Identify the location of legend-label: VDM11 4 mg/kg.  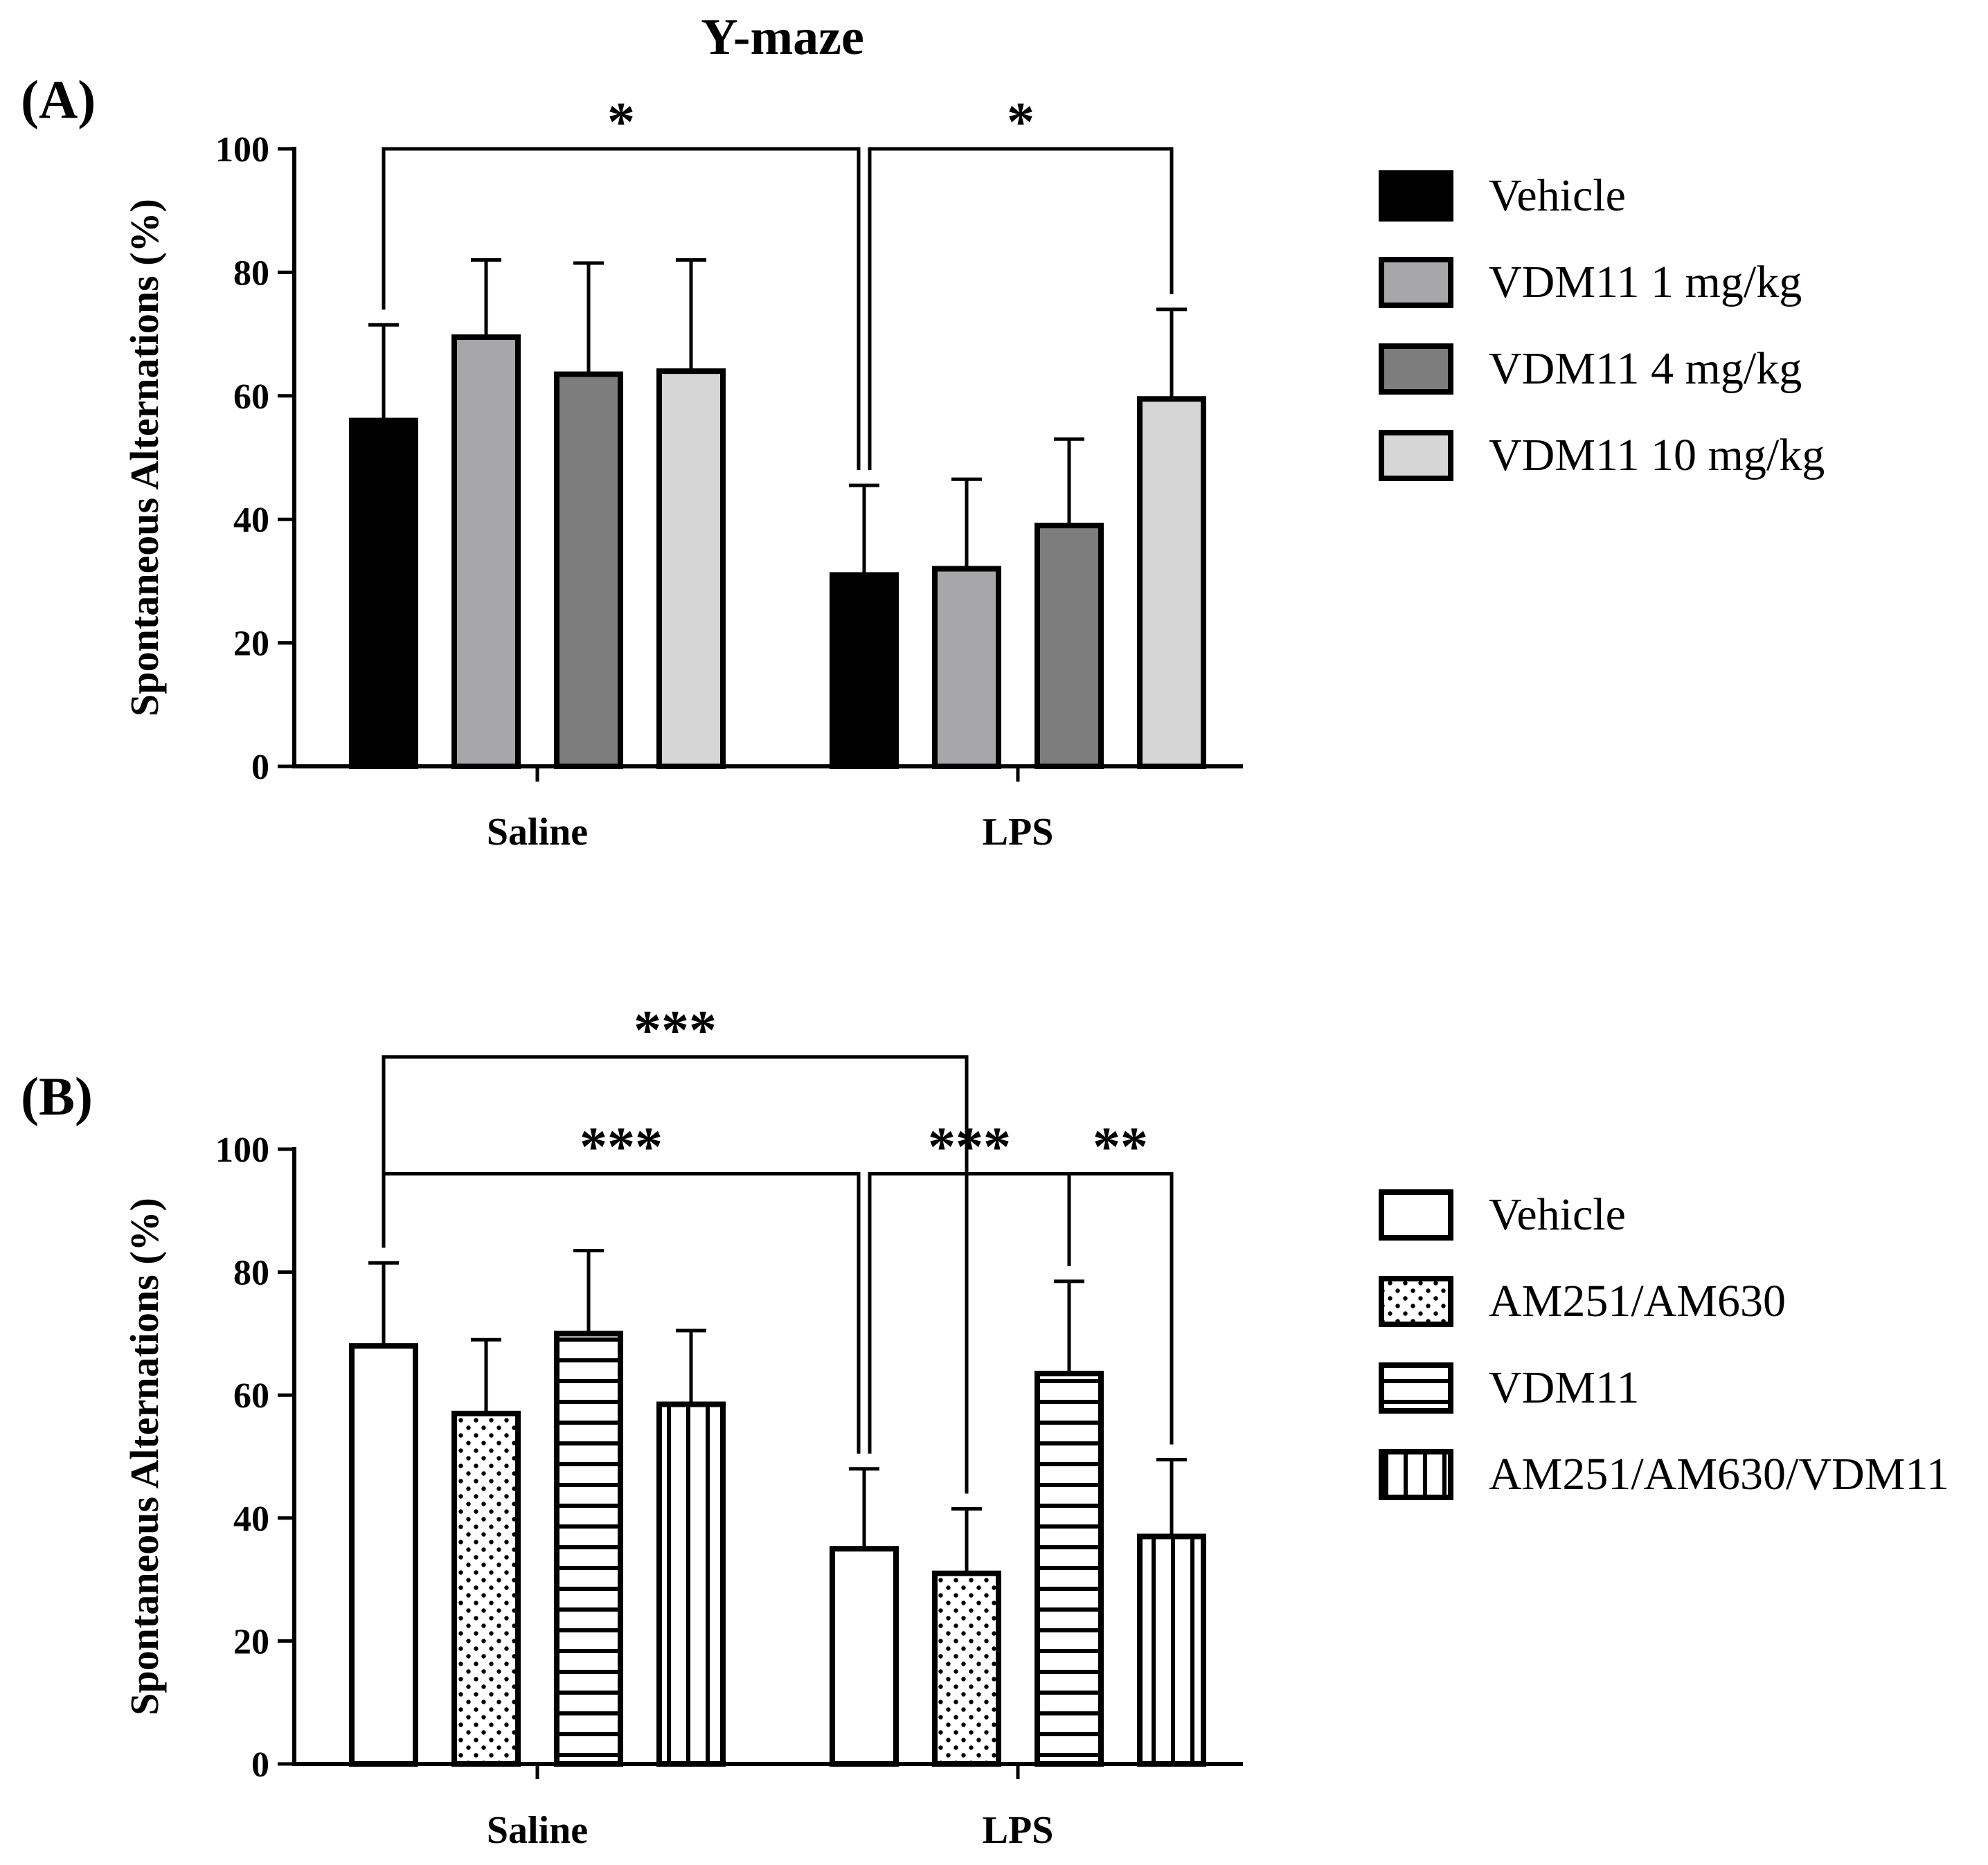
(1645, 368).